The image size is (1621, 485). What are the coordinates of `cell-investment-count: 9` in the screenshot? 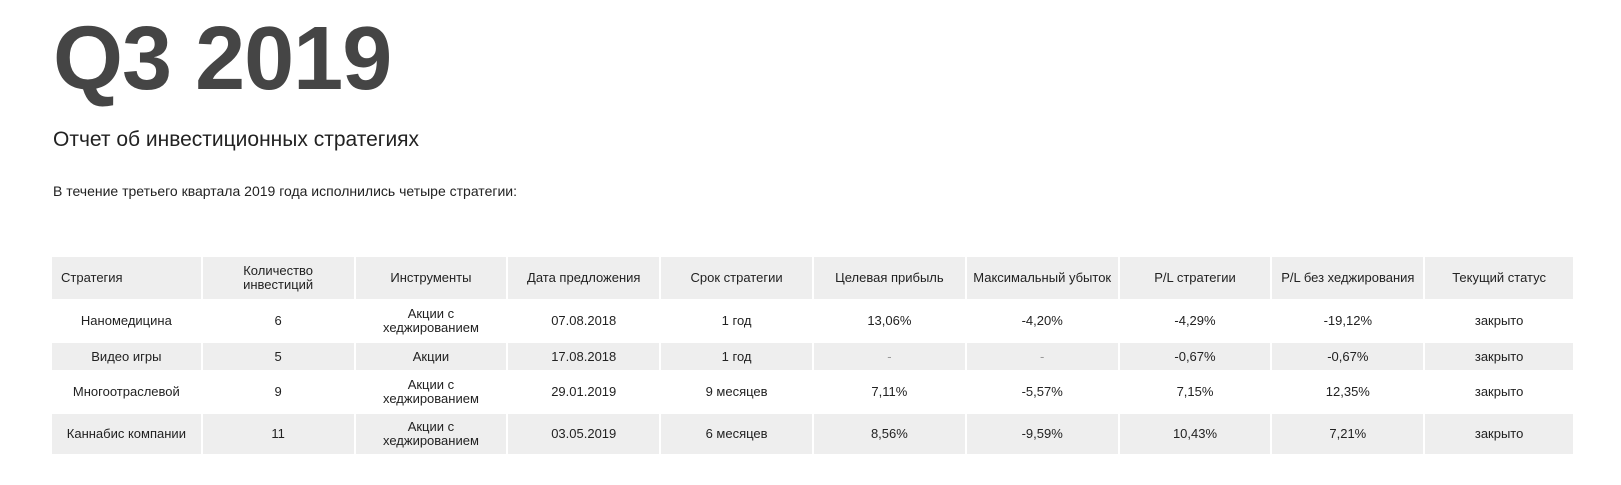 It's located at (278, 391).